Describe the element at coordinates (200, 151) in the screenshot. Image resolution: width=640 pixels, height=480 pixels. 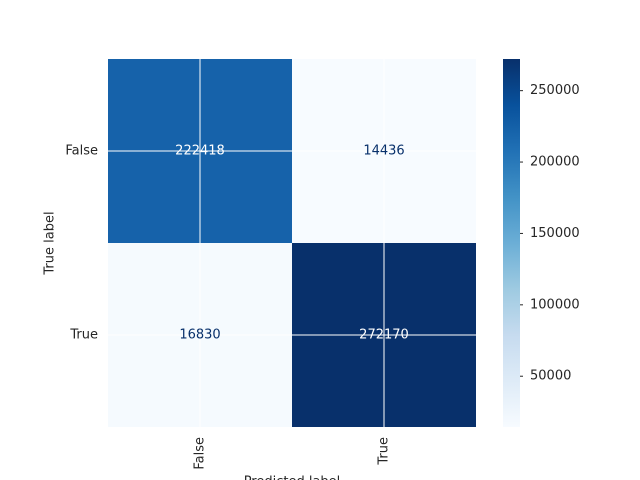
I see `cell-value-label: 222418` at that location.